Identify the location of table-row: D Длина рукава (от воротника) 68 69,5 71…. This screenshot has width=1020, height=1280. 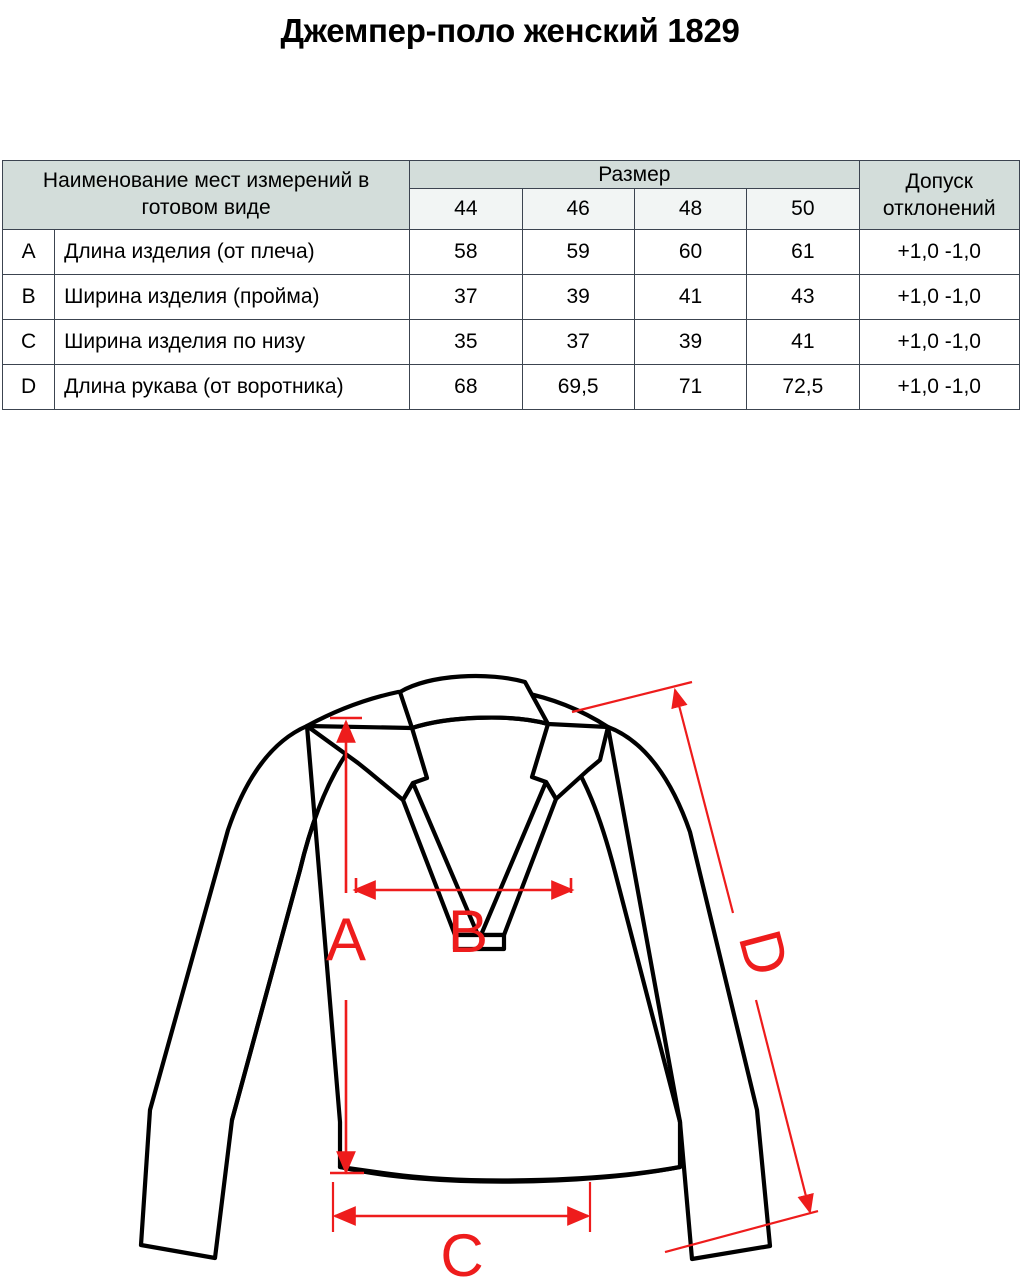
(510, 387).